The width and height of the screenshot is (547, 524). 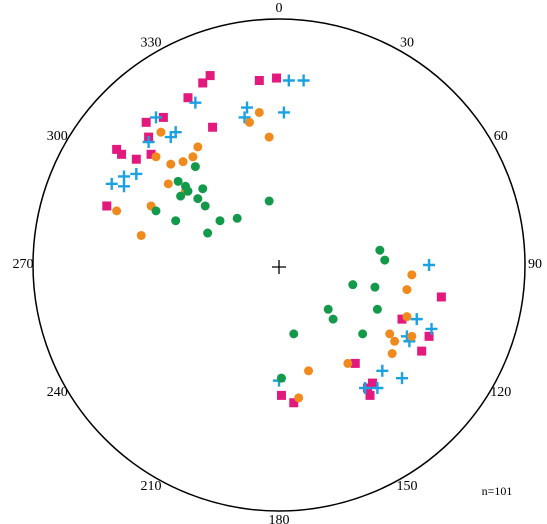 I want to click on angle-label: 330, so click(x=151, y=43).